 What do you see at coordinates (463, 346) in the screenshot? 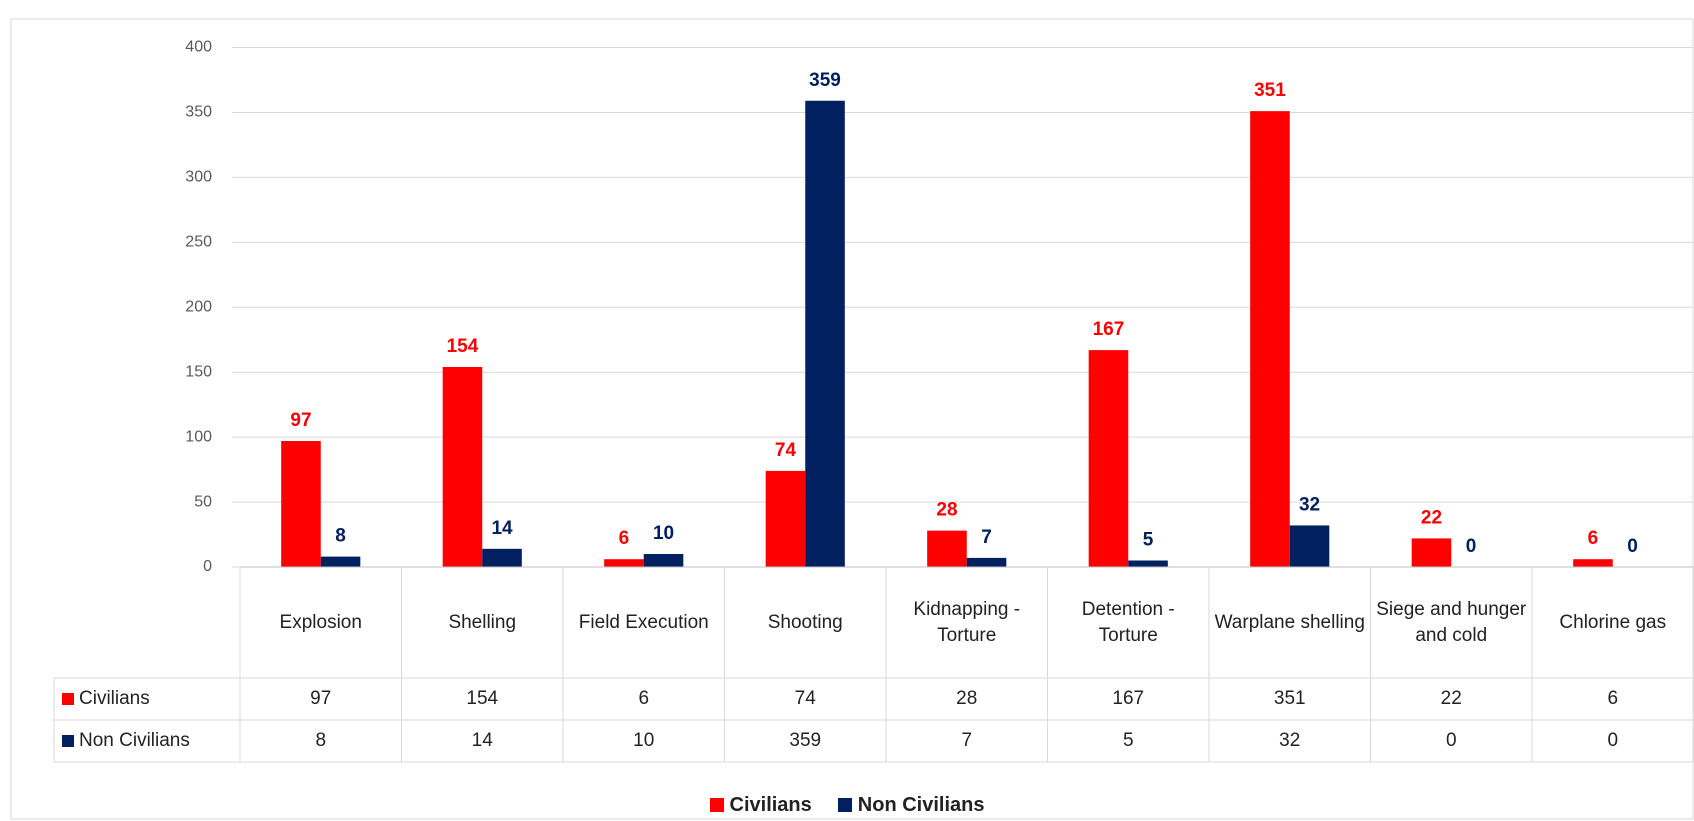
I see `data-label: 154` at bounding box center [463, 346].